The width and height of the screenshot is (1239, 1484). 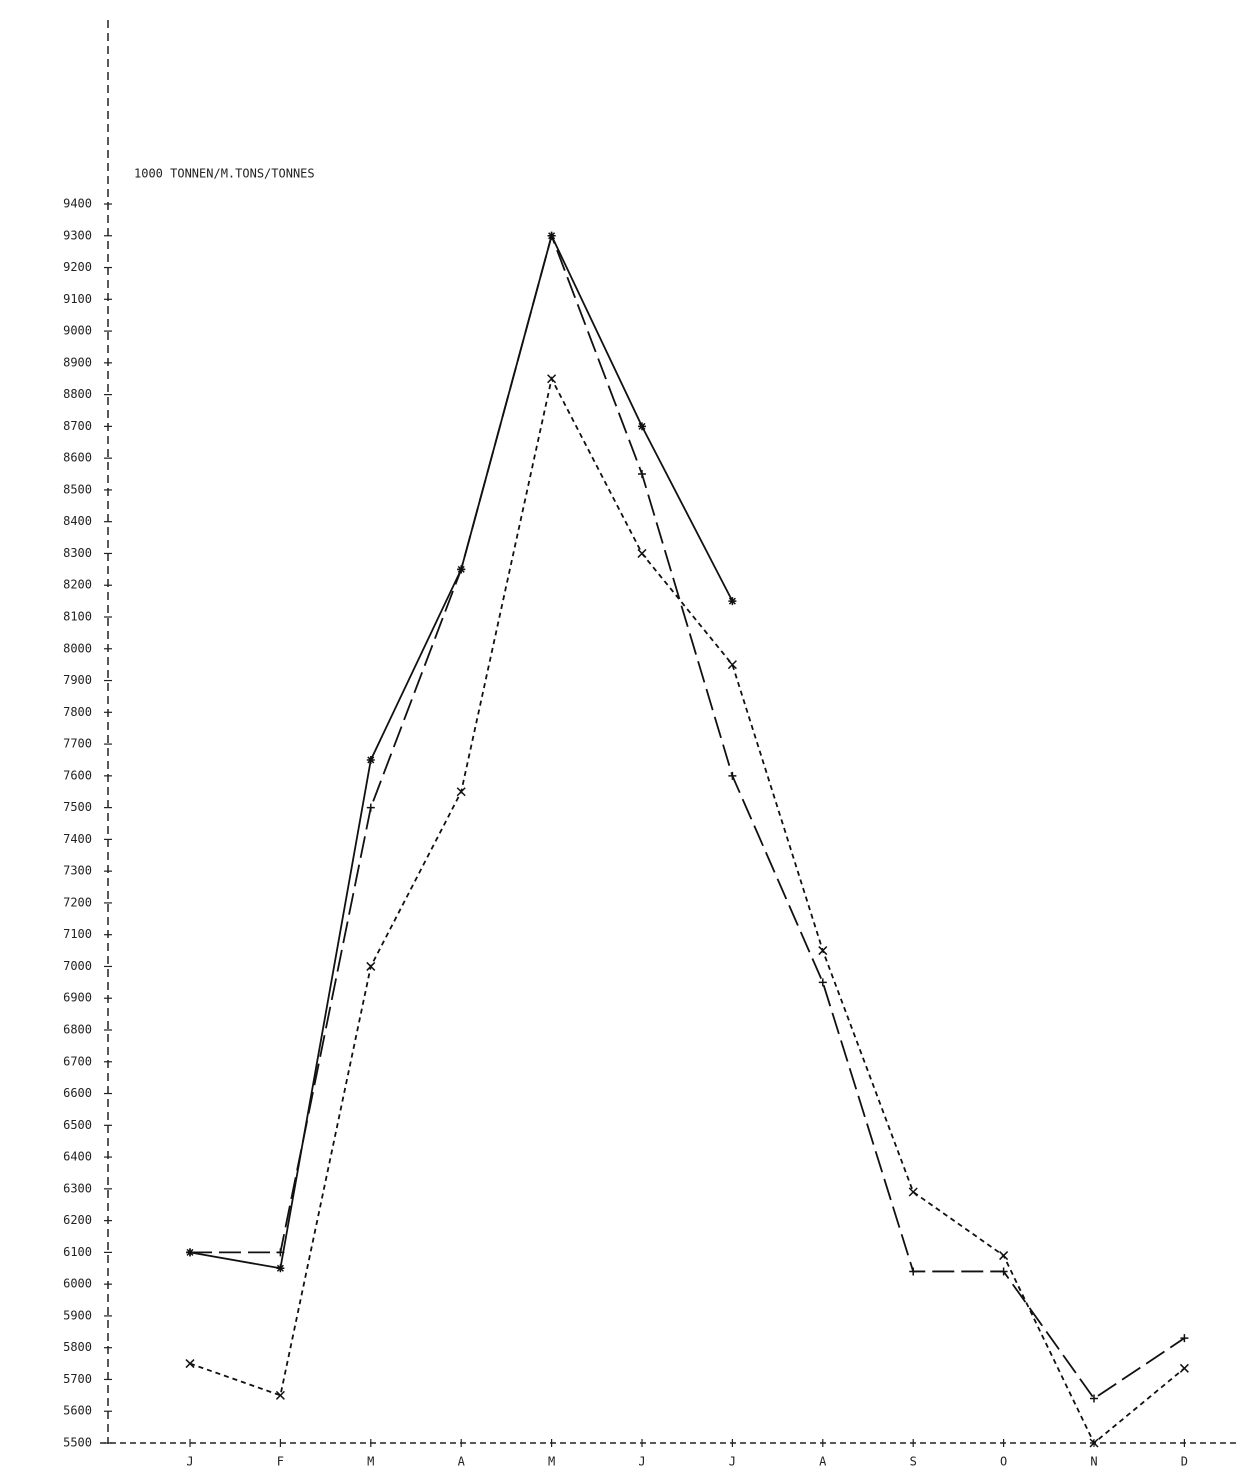 What do you see at coordinates (77, 489) in the screenshot?
I see `y-tick-label: 8500` at bounding box center [77, 489].